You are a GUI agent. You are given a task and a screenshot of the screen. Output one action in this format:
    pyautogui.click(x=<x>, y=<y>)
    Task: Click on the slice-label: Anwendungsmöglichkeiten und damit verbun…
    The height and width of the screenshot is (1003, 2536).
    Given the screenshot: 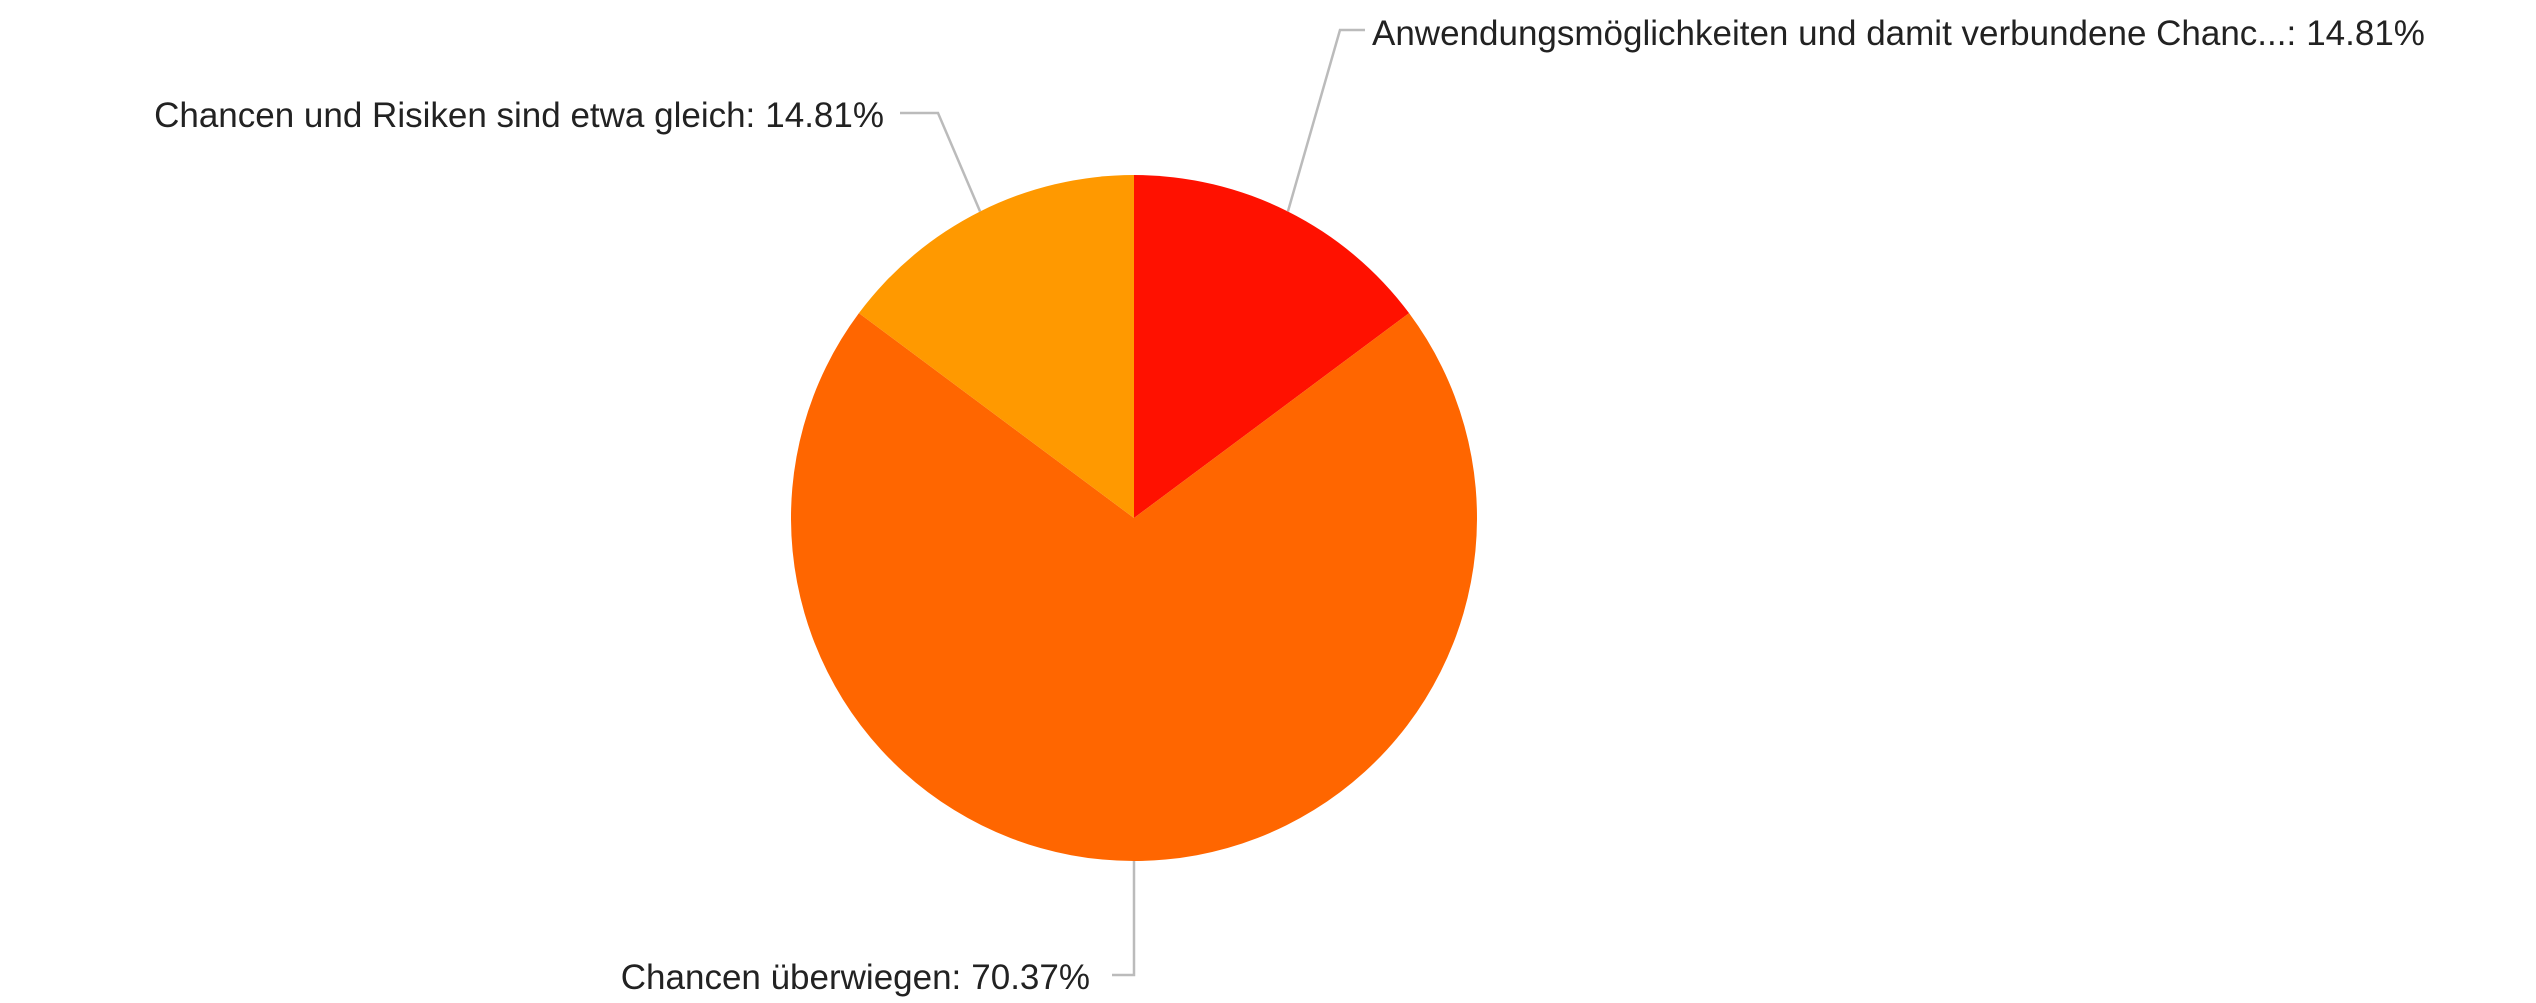 What is the action you would take?
    pyautogui.click(x=1898, y=33)
    